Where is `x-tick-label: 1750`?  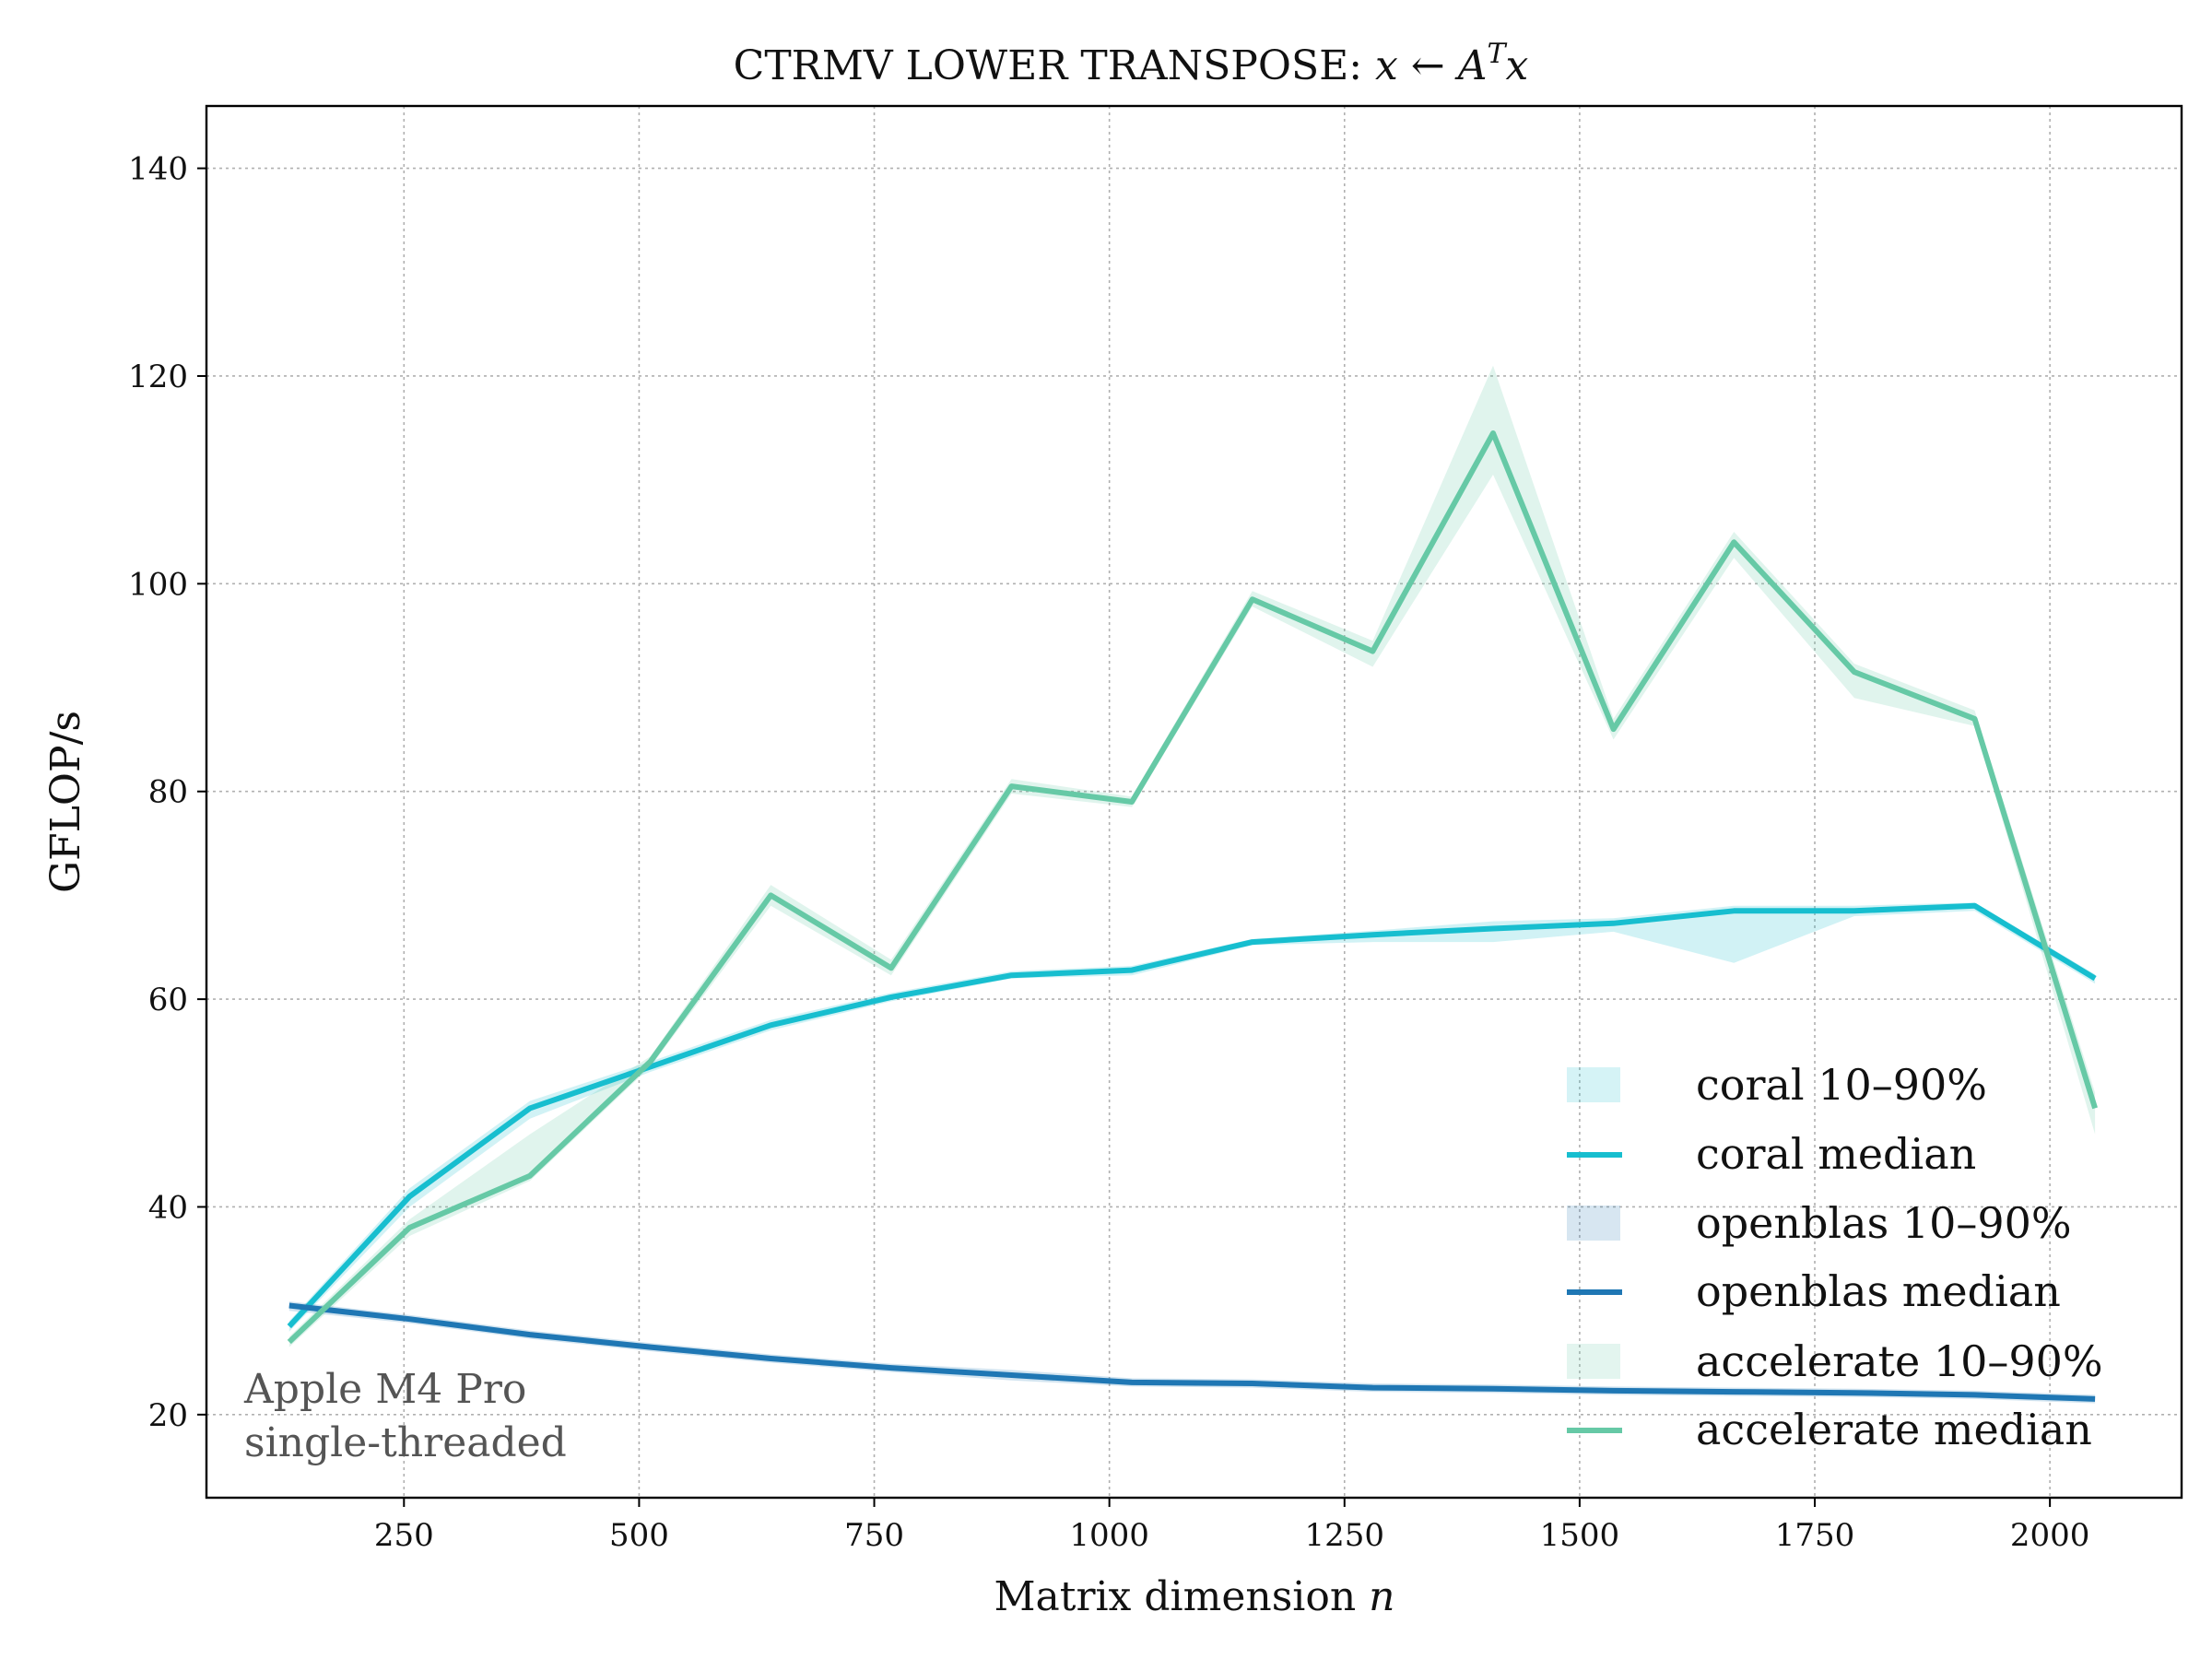 x-tick-label: 1750 is located at coordinates (1815, 1535).